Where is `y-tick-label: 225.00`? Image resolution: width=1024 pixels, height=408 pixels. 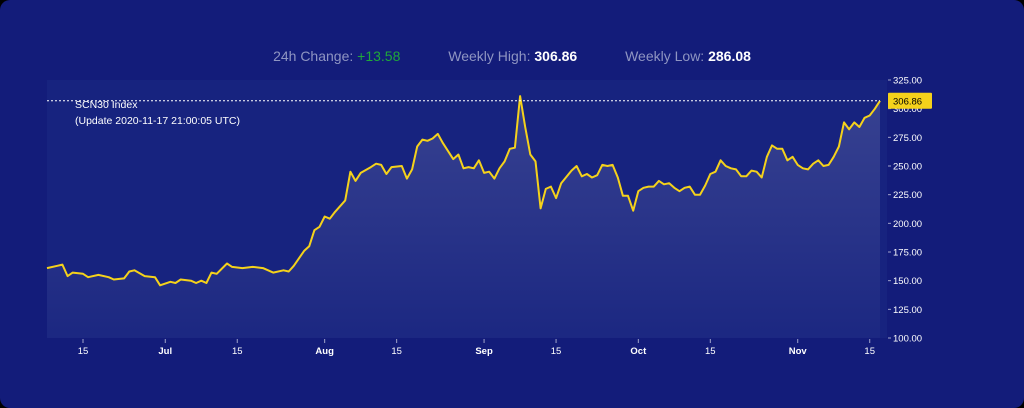 y-tick-label: 225.00 is located at coordinates (907, 195).